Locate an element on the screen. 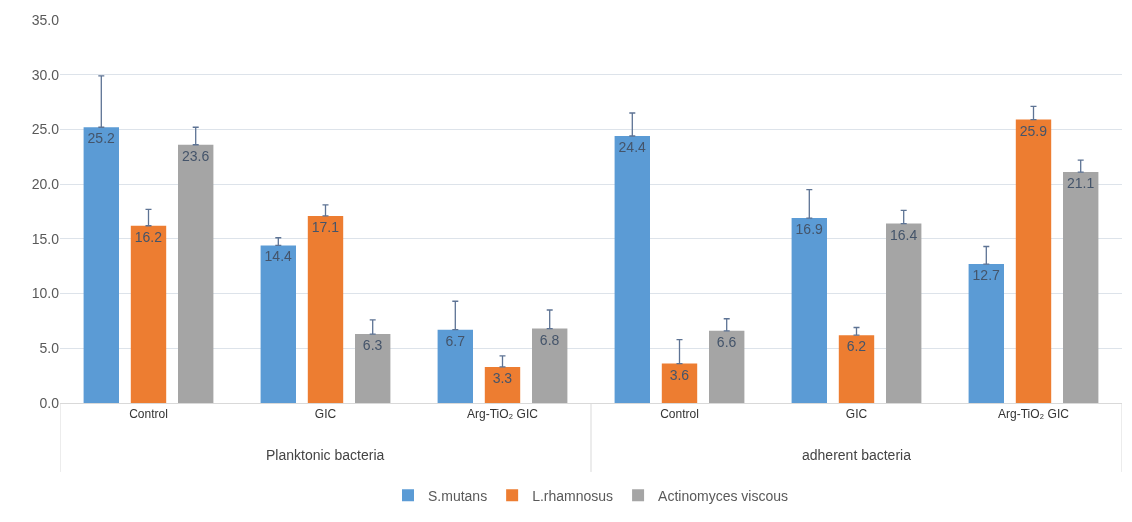 The height and width of the screenshot is (522, 1132). data-label: 24.4 is located at coordinates (632, 146).